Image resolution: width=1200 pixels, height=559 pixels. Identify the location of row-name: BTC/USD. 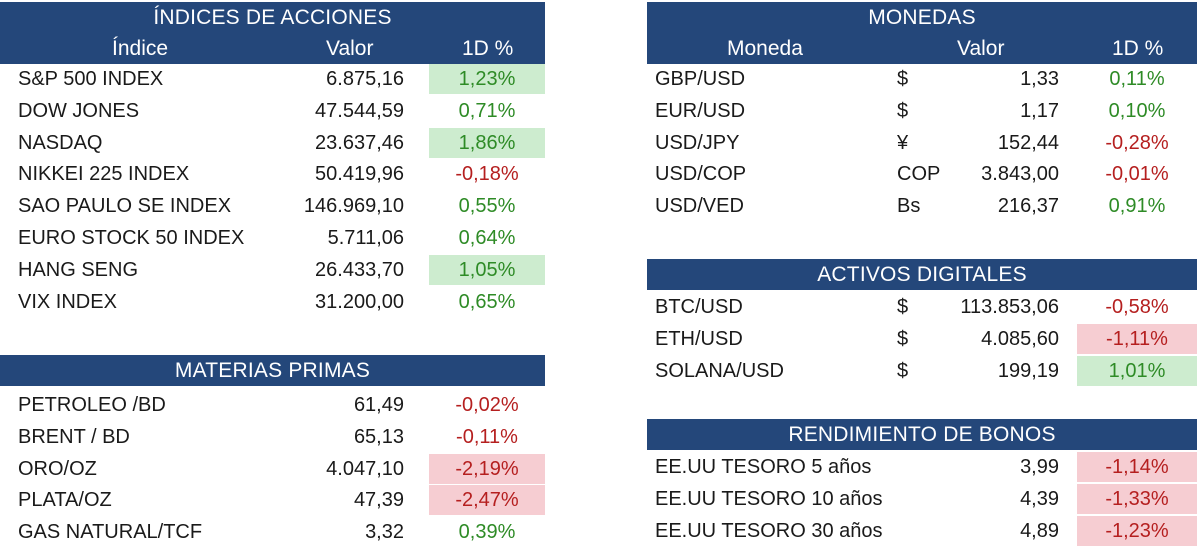
(699, 307).